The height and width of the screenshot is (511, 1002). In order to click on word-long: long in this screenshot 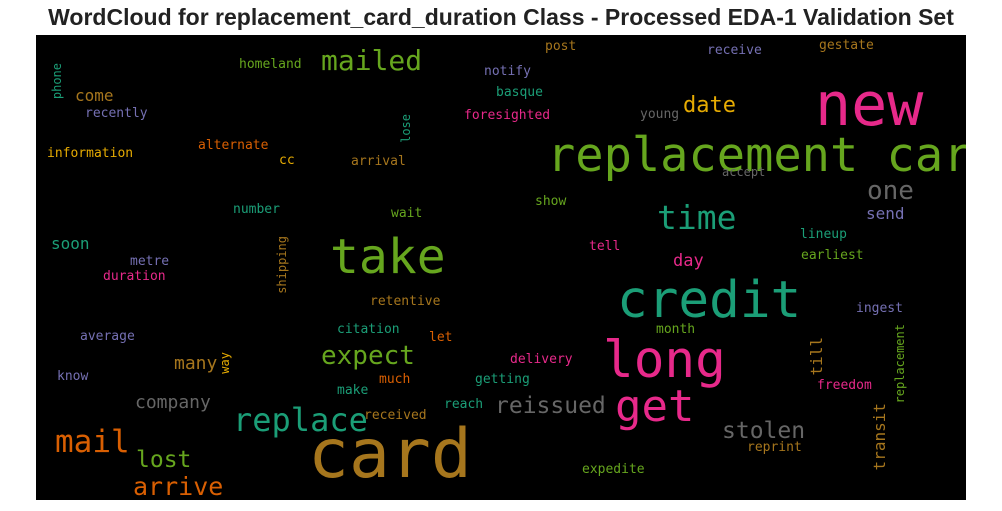, I will do `click(664, 360)`.